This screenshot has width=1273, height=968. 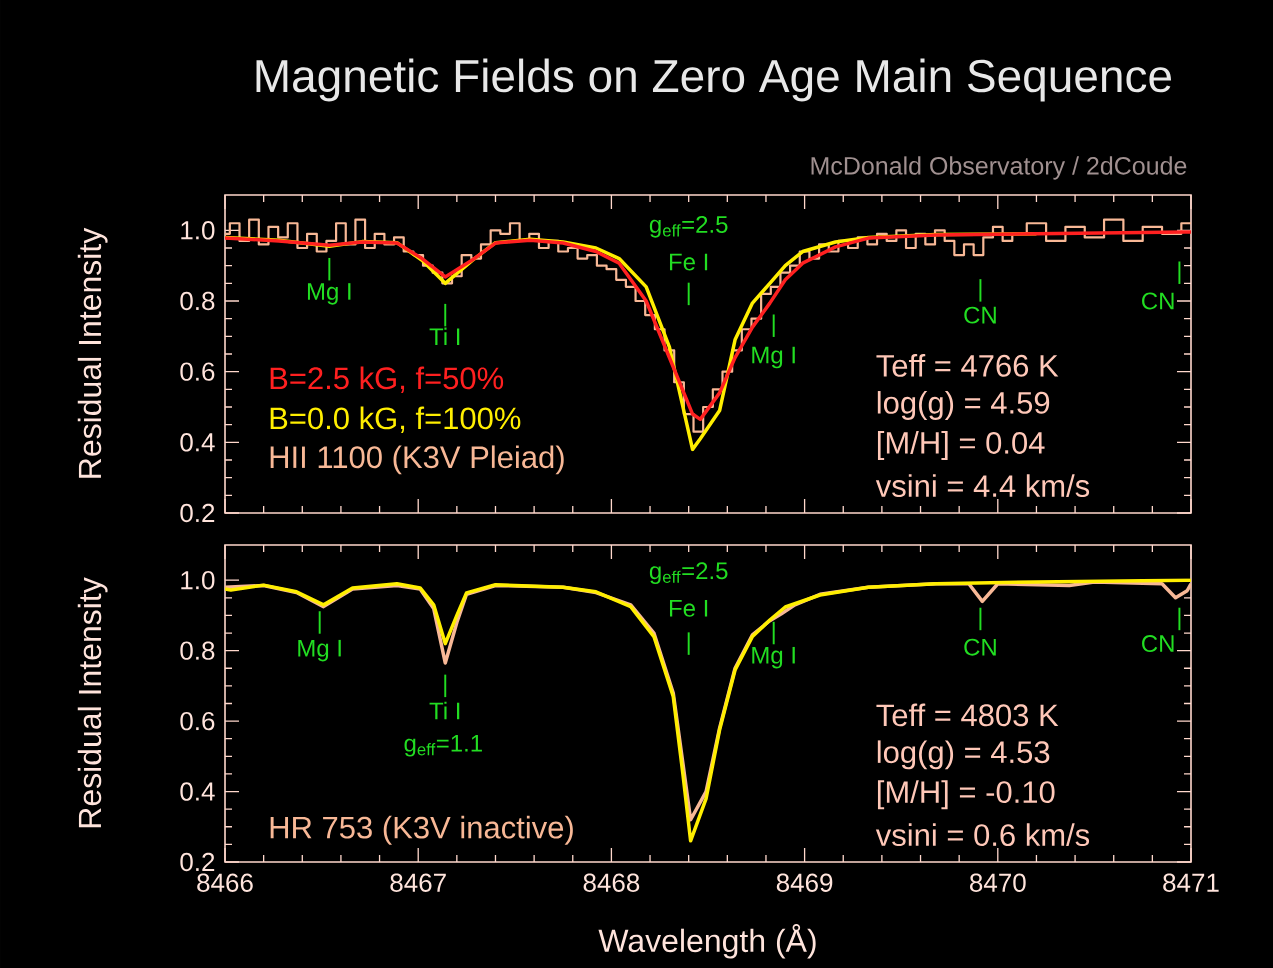 I want to click on text: B=2.5 kG, f=50%, so click(x=387, y=379).